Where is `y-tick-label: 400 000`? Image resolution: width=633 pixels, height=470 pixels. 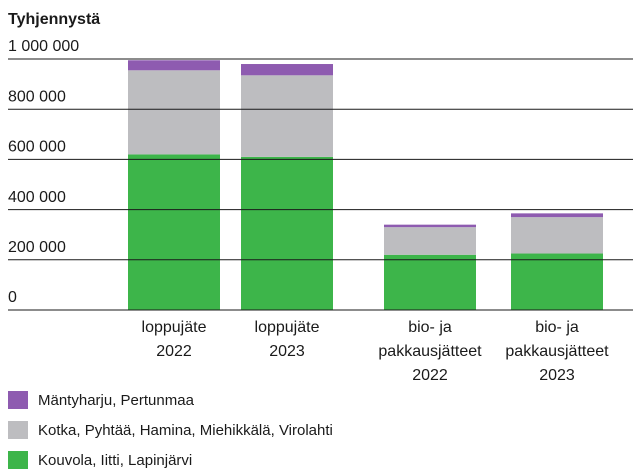 y-tick-label: 400 000 is located at coordinates (37, 197).